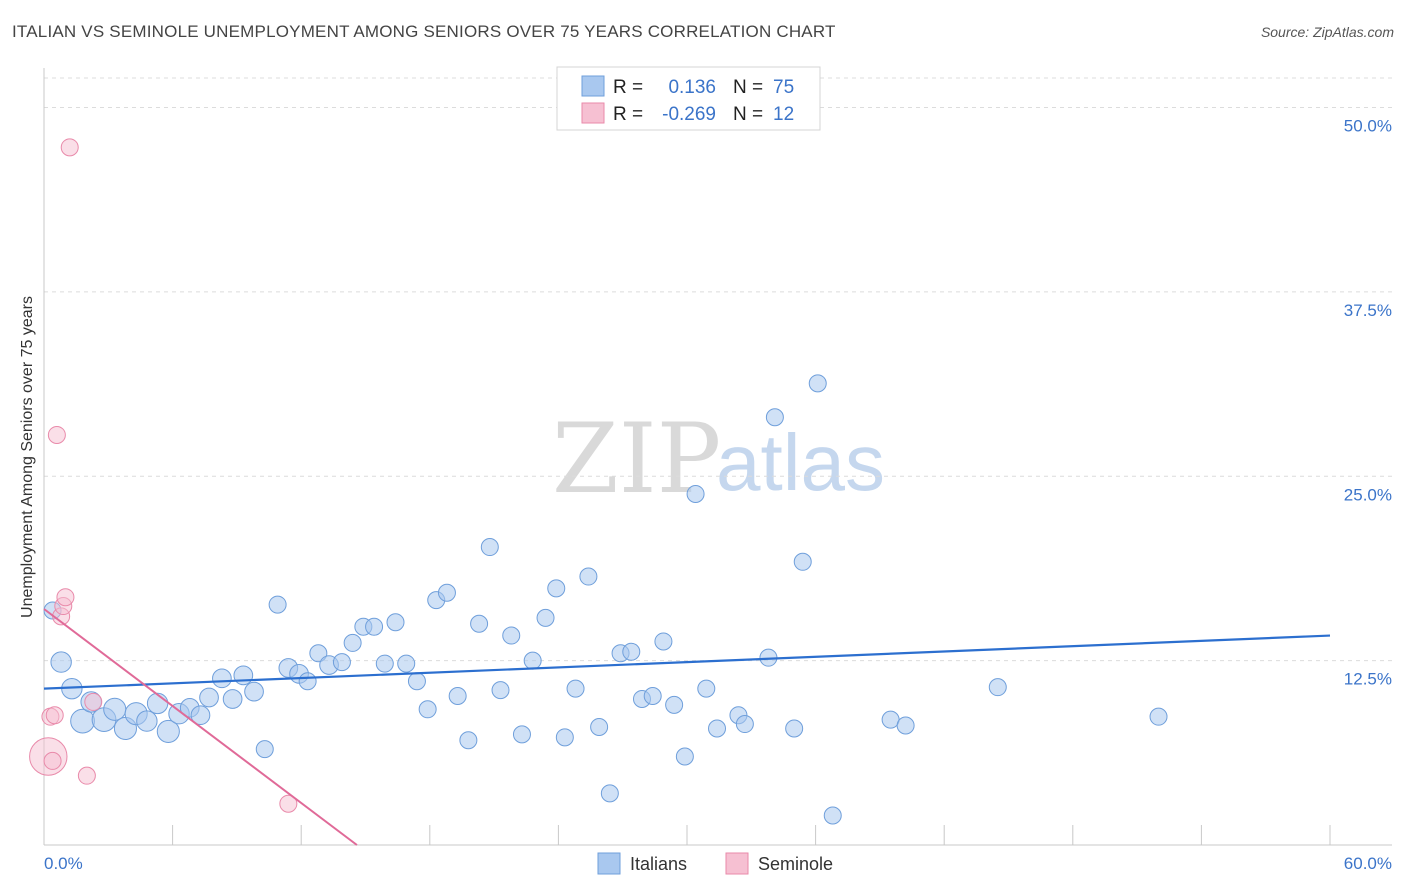 The image size is (1406, 892). Describe the element at coordinates (593, 86) in the screenshot. I see `legend-swatch-italians` at that location.